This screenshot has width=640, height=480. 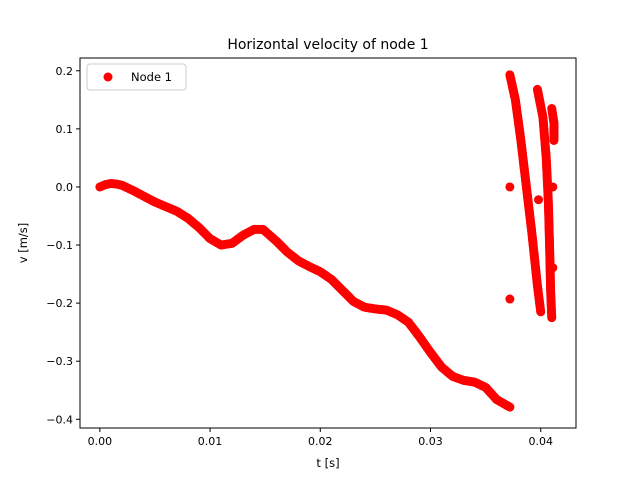 I want to click on y-tick-label: −0.3, so click(x=59, y=361).